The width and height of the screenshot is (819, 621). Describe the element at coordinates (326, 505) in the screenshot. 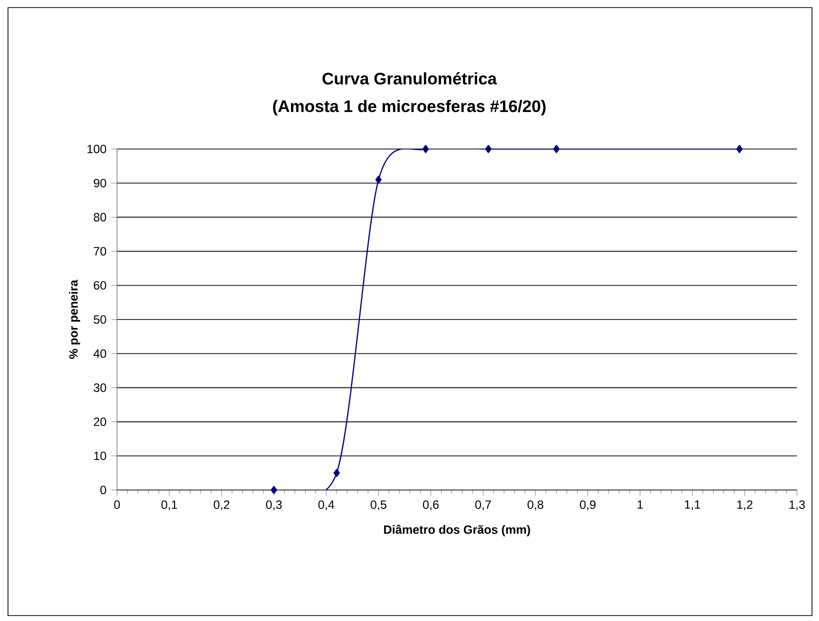

I see `x-tick-label: 0,4` at that location.